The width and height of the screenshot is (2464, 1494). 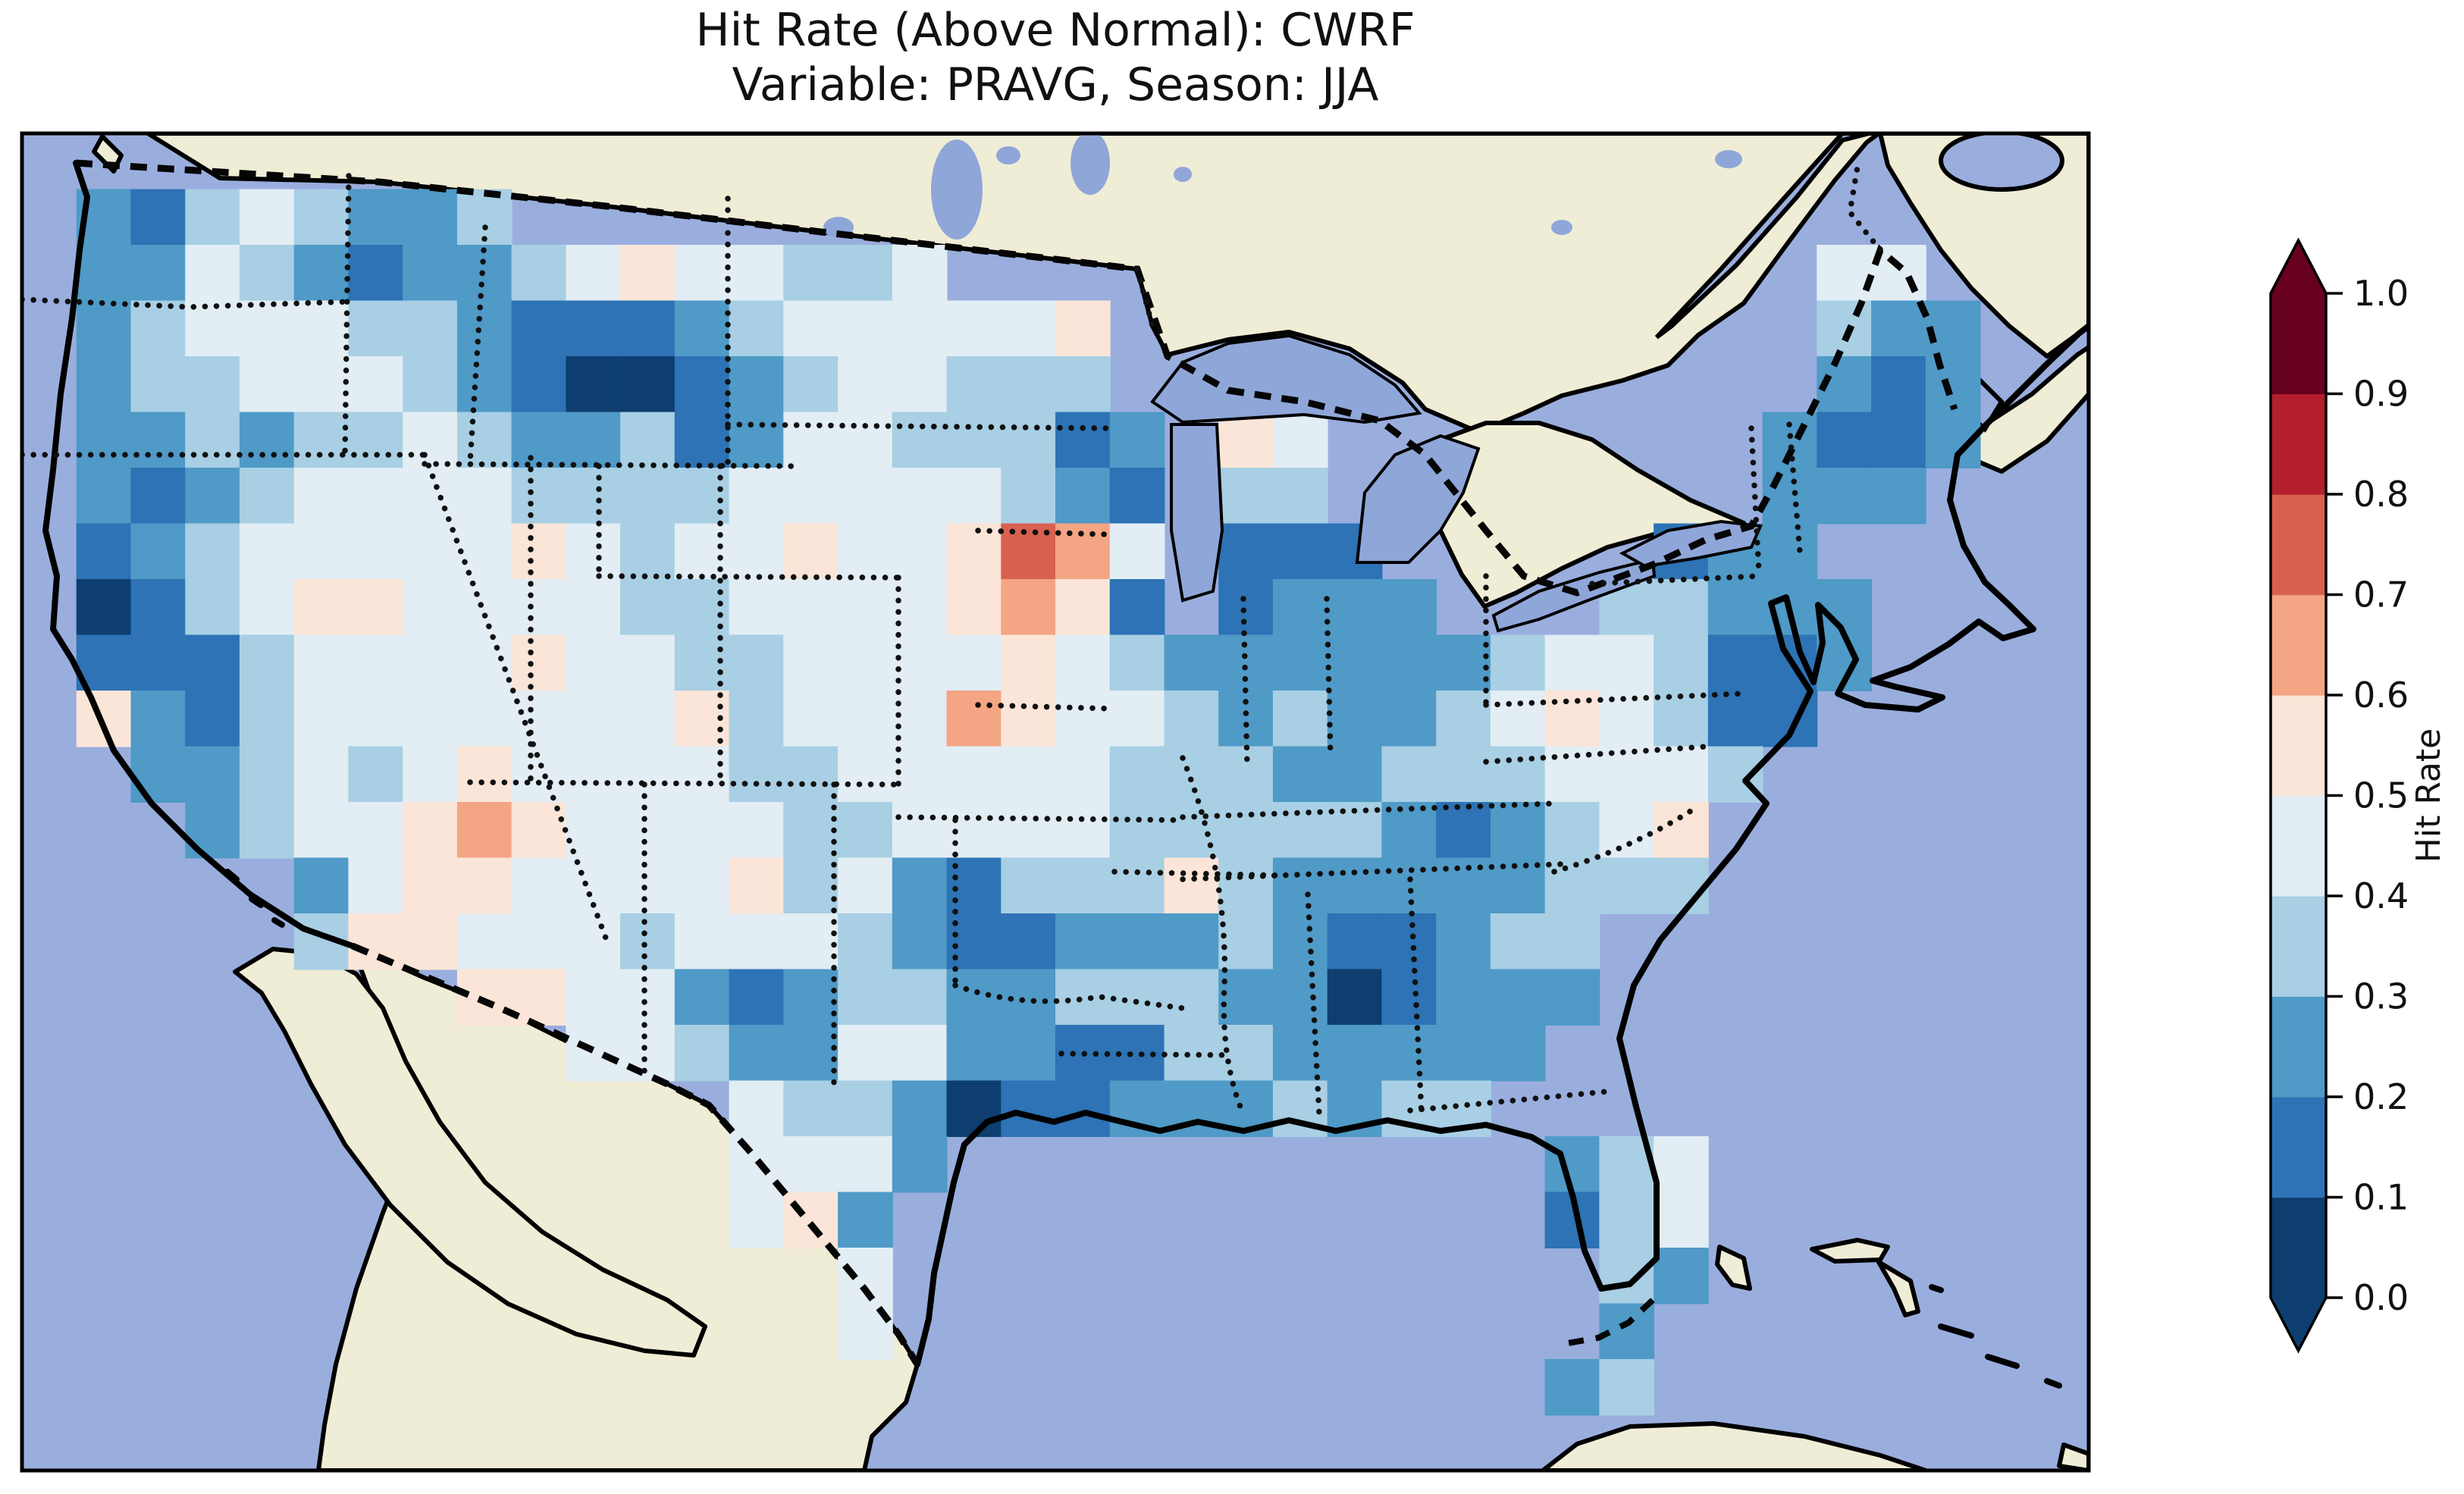 I want to click on gulf-of-st-lawrence, so click(x=2002, y=162).